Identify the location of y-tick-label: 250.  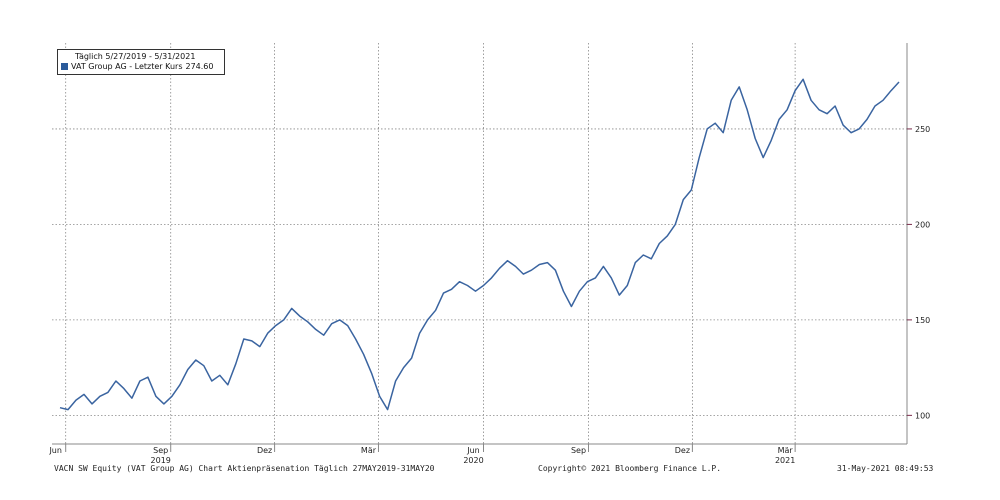
(922, 129).